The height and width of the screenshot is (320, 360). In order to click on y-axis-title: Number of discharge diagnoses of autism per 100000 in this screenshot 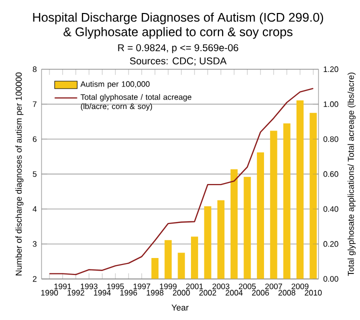, I will do `click(19, 174)`.